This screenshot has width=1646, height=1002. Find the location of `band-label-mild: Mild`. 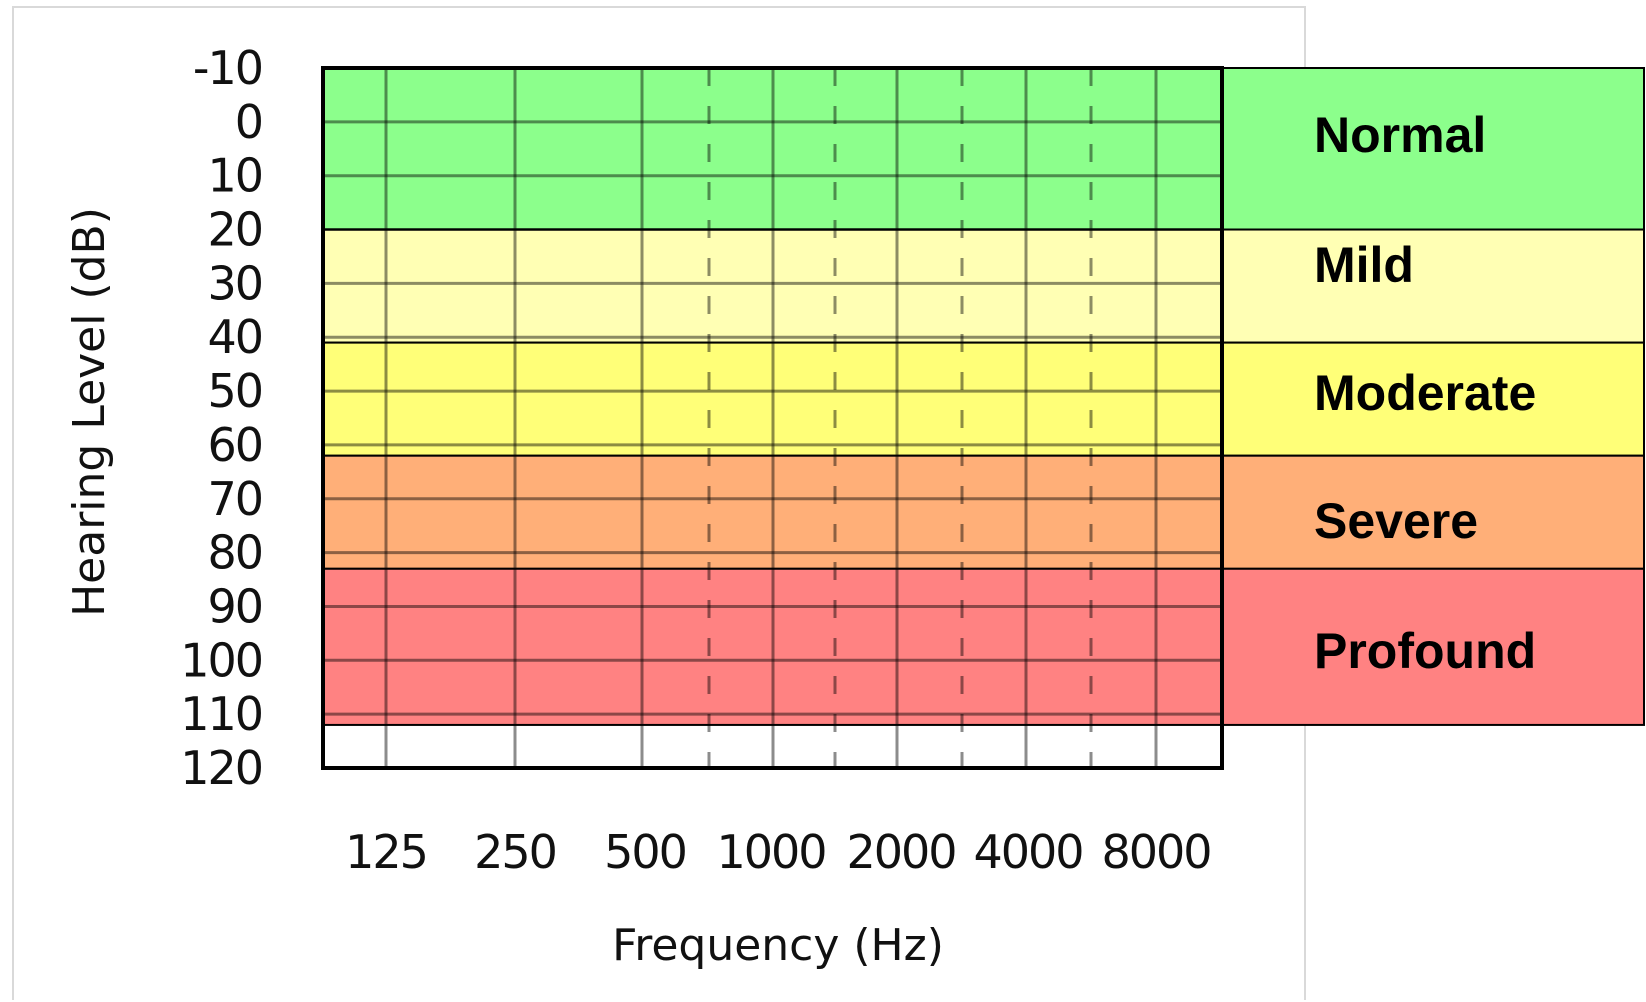

band-label-mild: Mild is located at coordinates (1364, 265).